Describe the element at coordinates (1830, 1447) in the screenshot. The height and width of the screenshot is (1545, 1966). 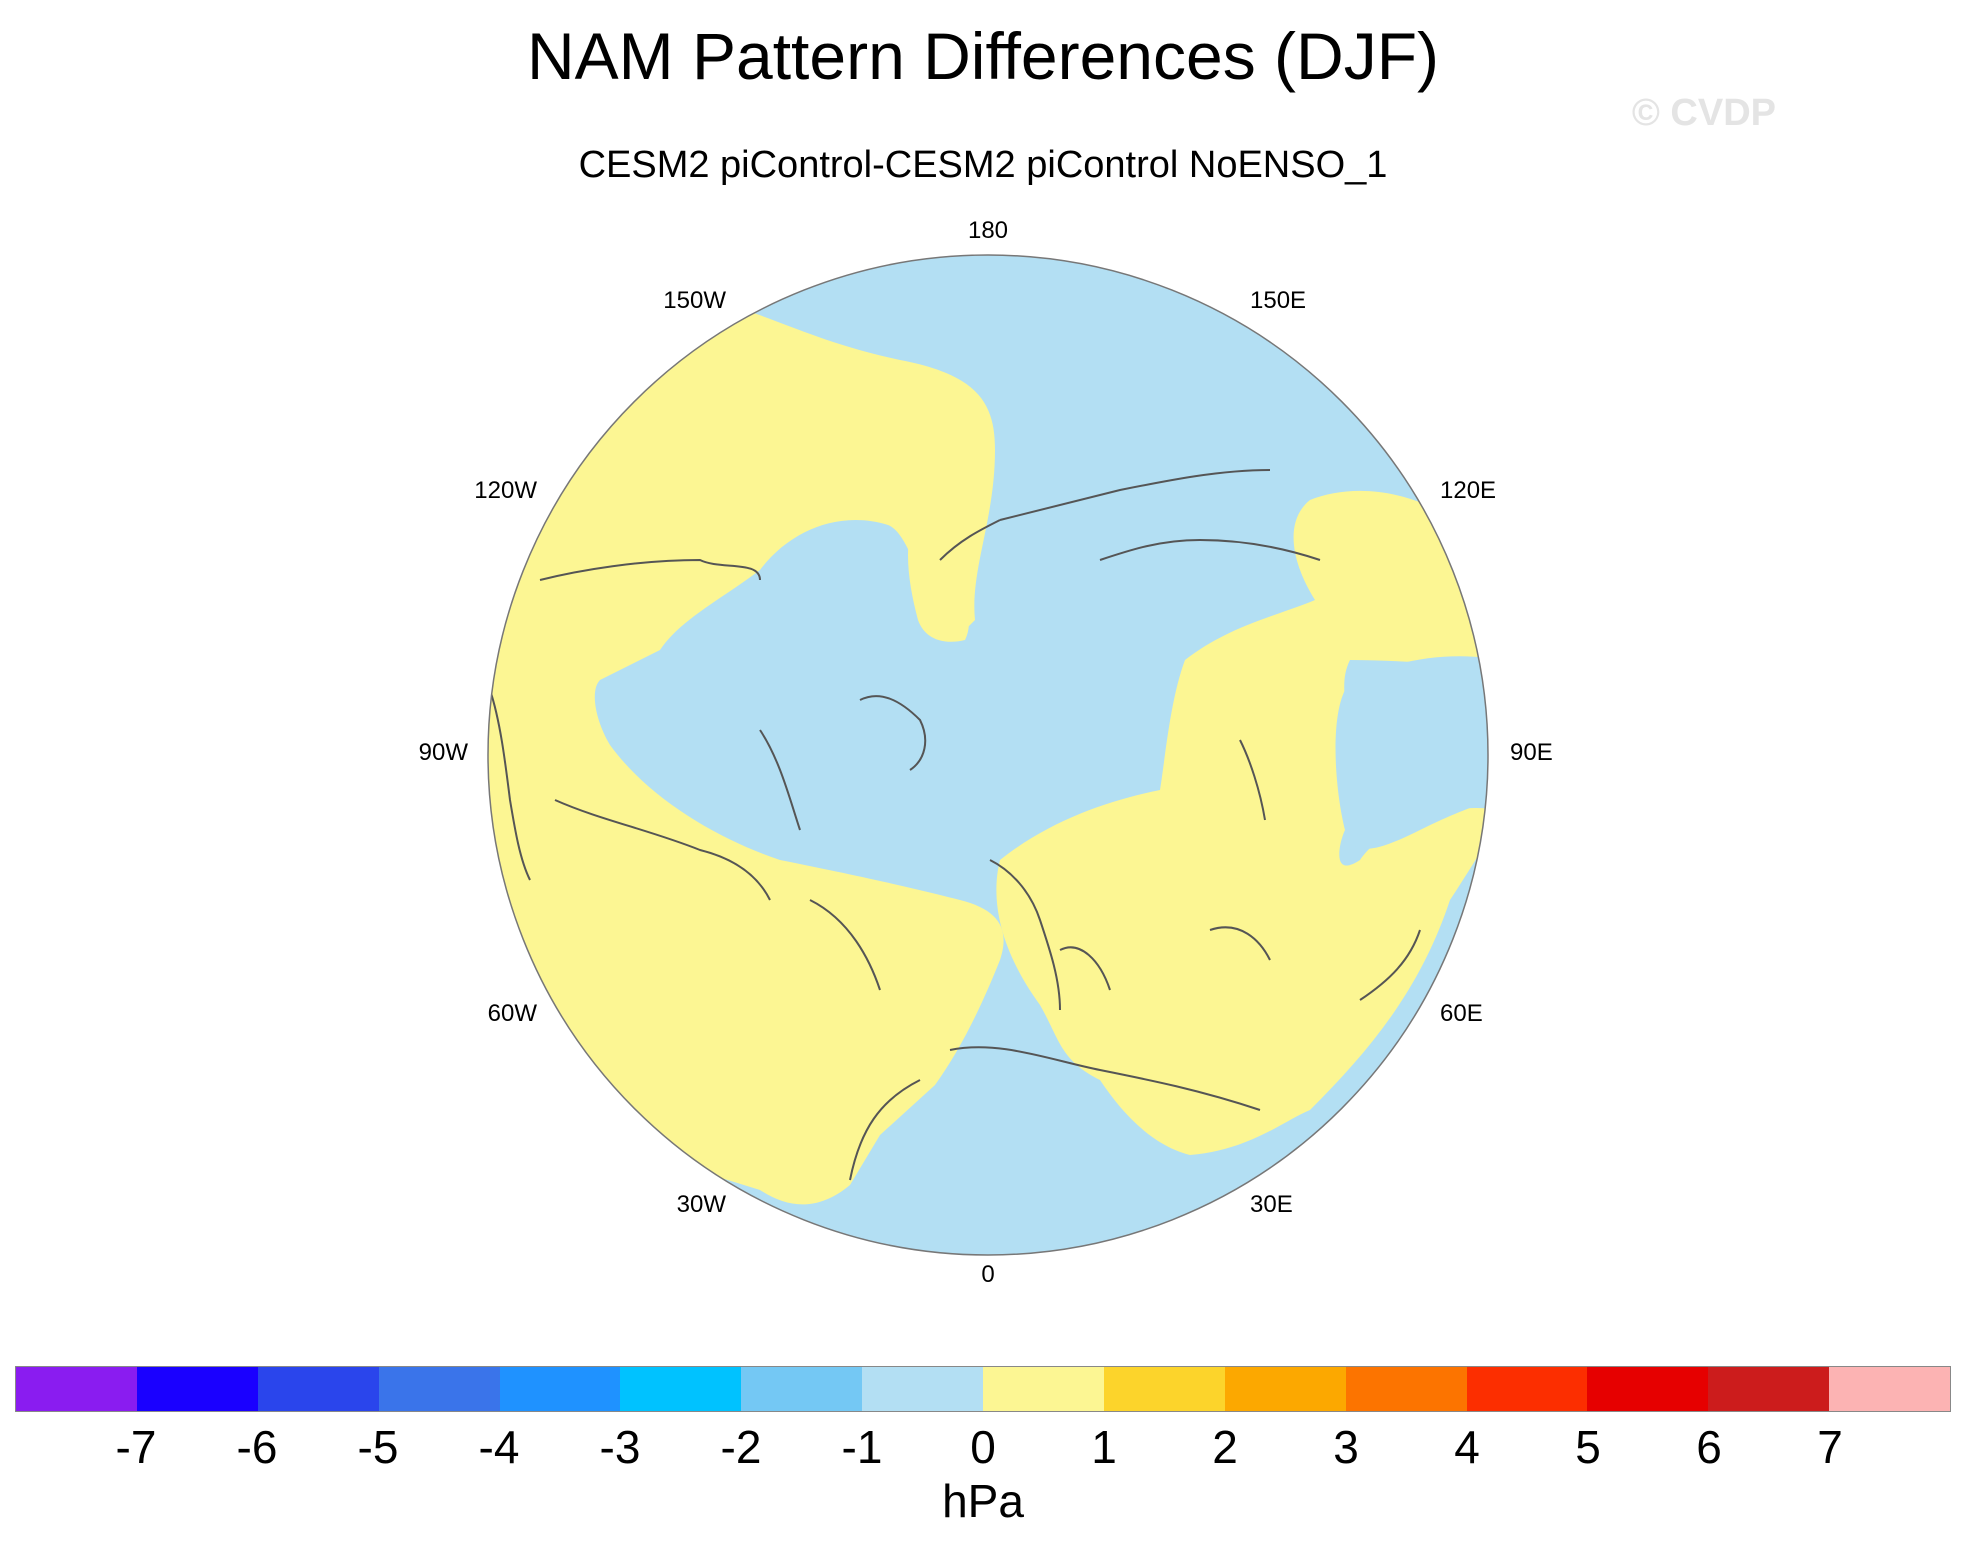
I see `colorbar-tick-label: 7` at that location.